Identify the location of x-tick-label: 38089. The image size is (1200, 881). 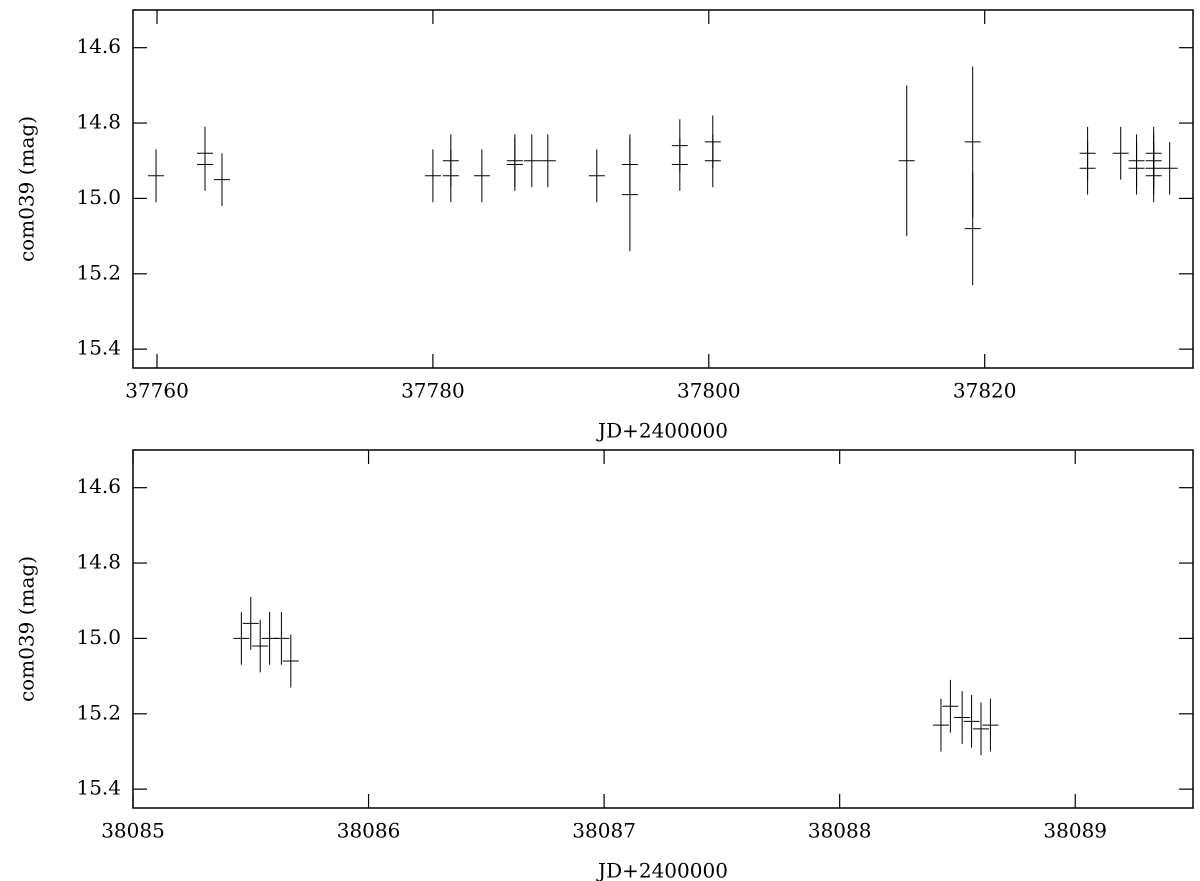
(1075, 831).